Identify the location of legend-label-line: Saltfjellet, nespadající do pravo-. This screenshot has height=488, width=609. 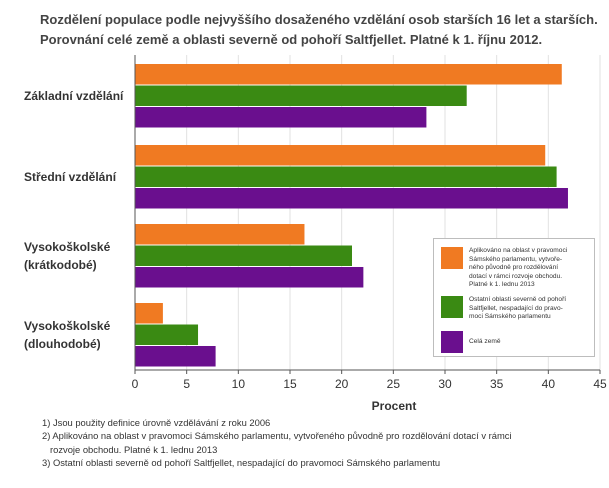
(516, 308).